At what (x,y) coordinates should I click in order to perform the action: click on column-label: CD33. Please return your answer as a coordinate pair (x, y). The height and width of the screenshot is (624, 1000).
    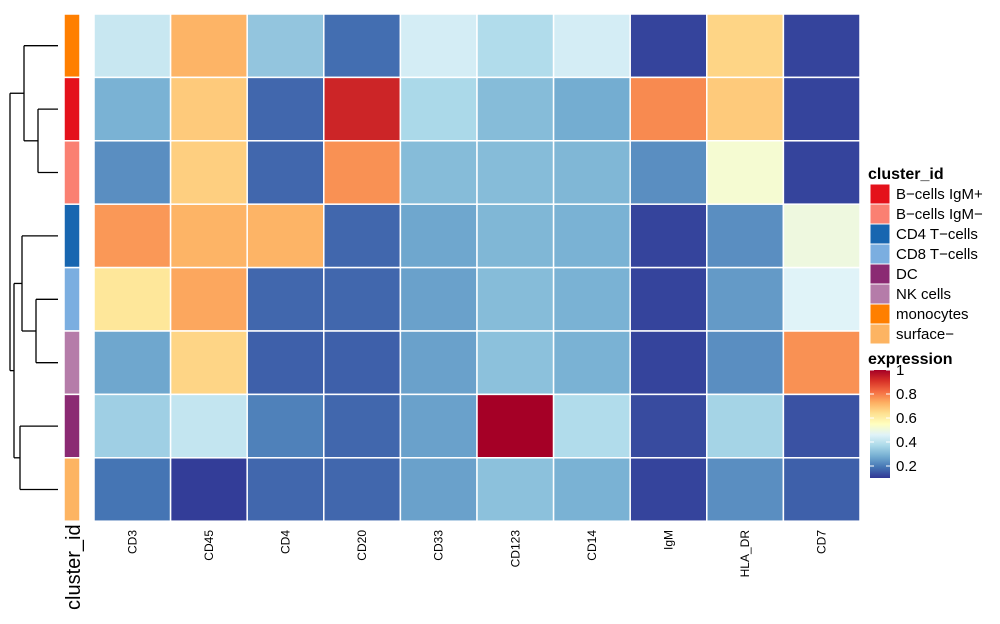
    Looking at the image, I should click on (439, 545).